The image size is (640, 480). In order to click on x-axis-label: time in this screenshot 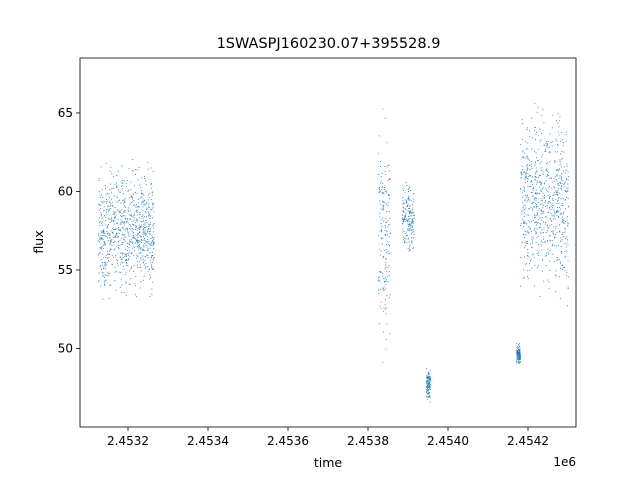, I will do `click(328, 462)`.